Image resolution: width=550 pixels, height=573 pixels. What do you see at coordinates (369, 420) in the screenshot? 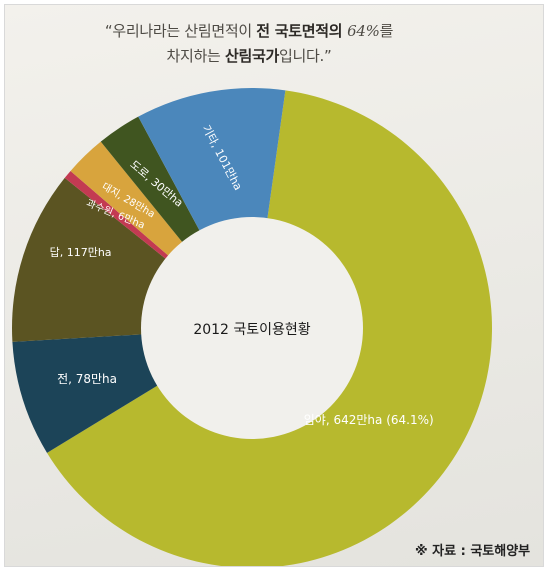
I see `slice-label-임야: 임야, 642만ha (64.1%)` at bounding box center [369, 420].